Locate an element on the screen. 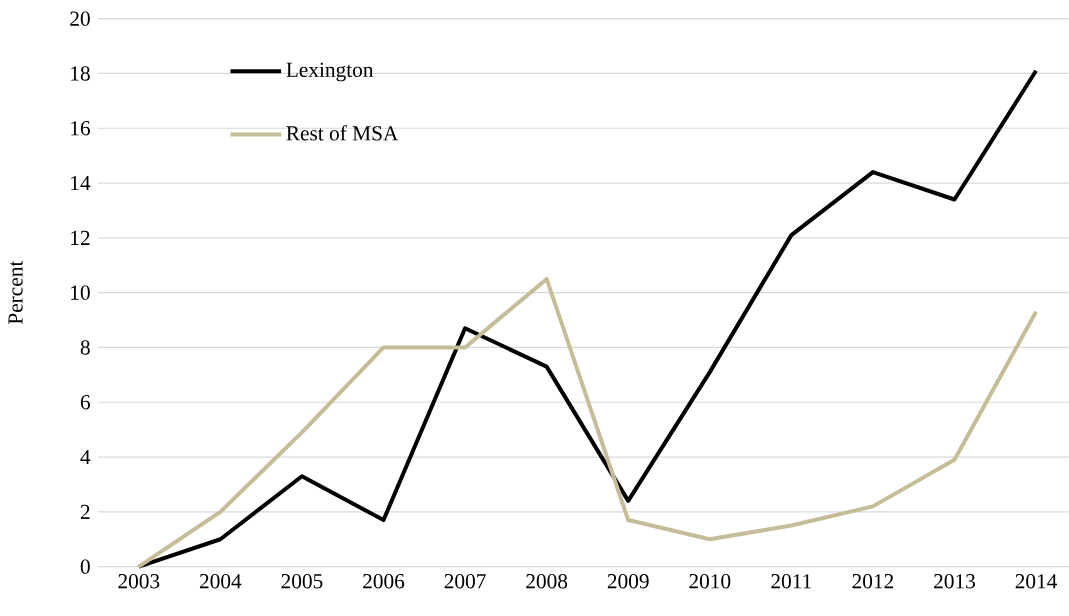 Image resolution: width=1069 pixels, height=616 pixels. legend-label: Rest of MSA is located at coordinates (342, 133).